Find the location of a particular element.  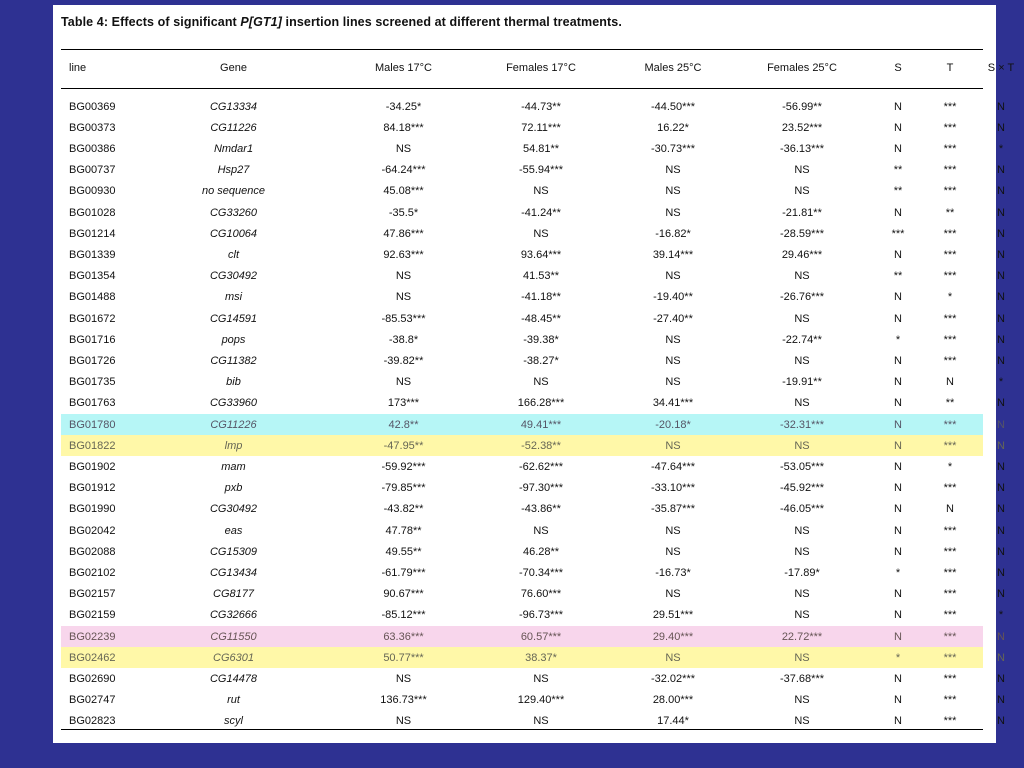

cell-line: BG00386 is located at coordinates (92, 148).